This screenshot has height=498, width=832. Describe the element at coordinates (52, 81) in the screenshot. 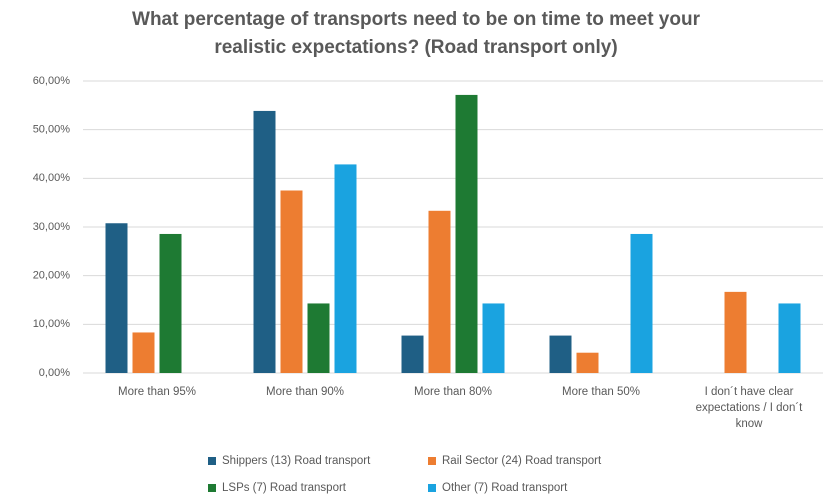

I see `y-tick-label: 60,00%` at that location.